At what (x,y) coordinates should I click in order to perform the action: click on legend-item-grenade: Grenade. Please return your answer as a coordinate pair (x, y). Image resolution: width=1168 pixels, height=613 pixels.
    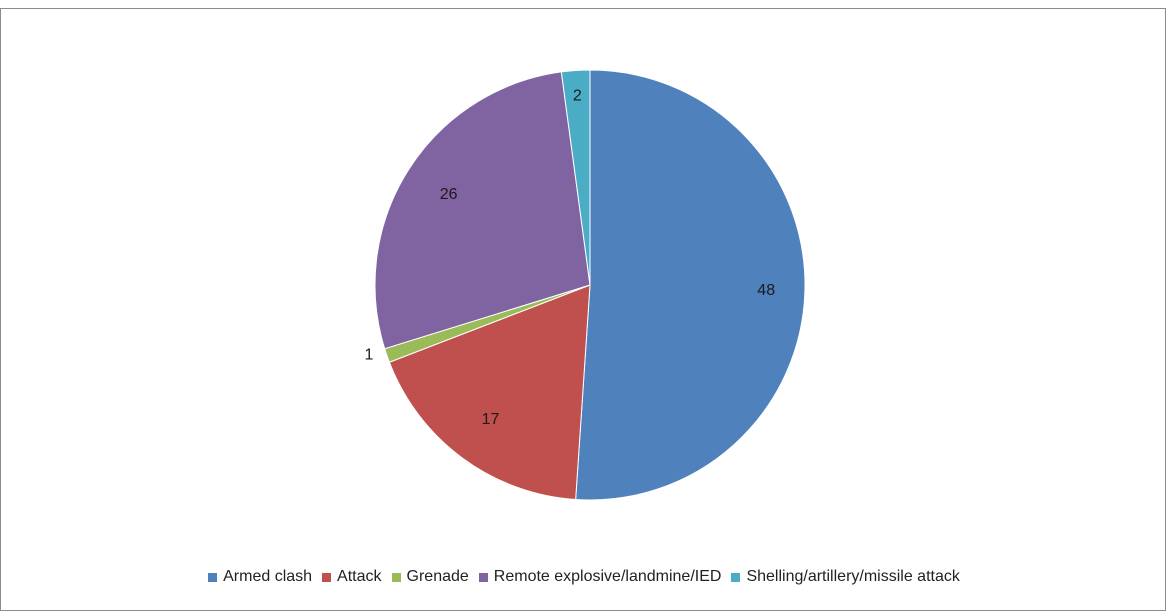
    Looking at the image, I should click on (430, 577).